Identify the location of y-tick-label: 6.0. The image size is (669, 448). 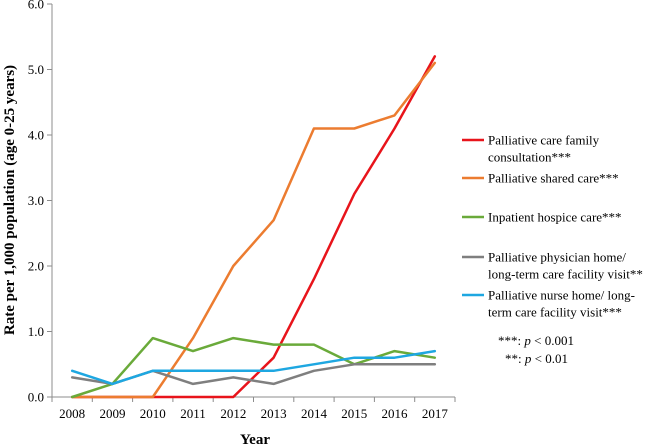
(36, 6).